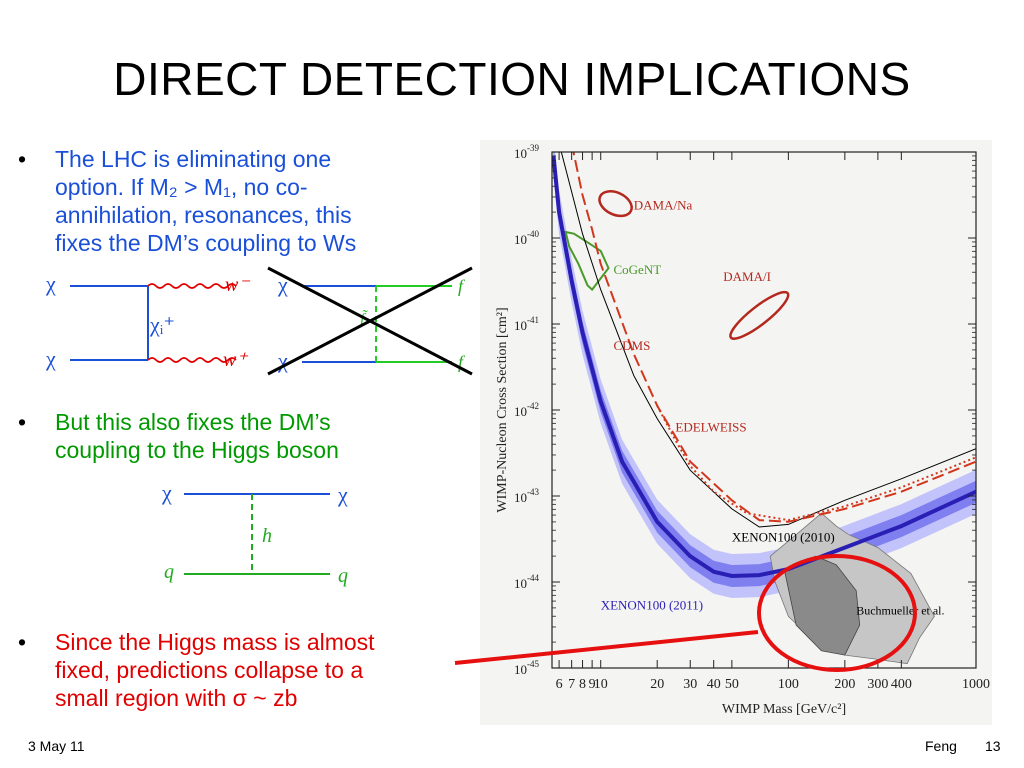 This screenshot has width=1024, height=768. I want to click on dama-na-region, so click(615, 204).